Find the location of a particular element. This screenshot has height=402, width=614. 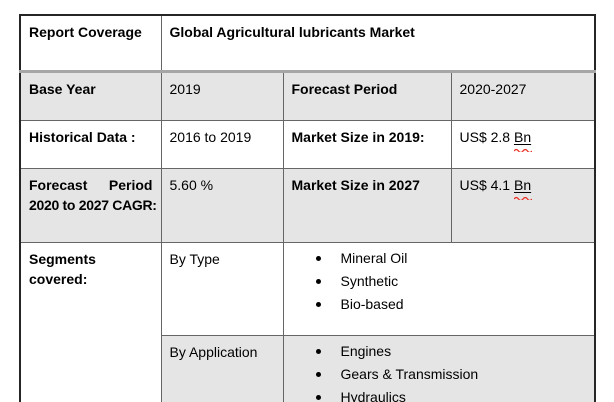

by-type-items: Mineral Oil Synthetic Bio-based is located at coordinates (439, 289).